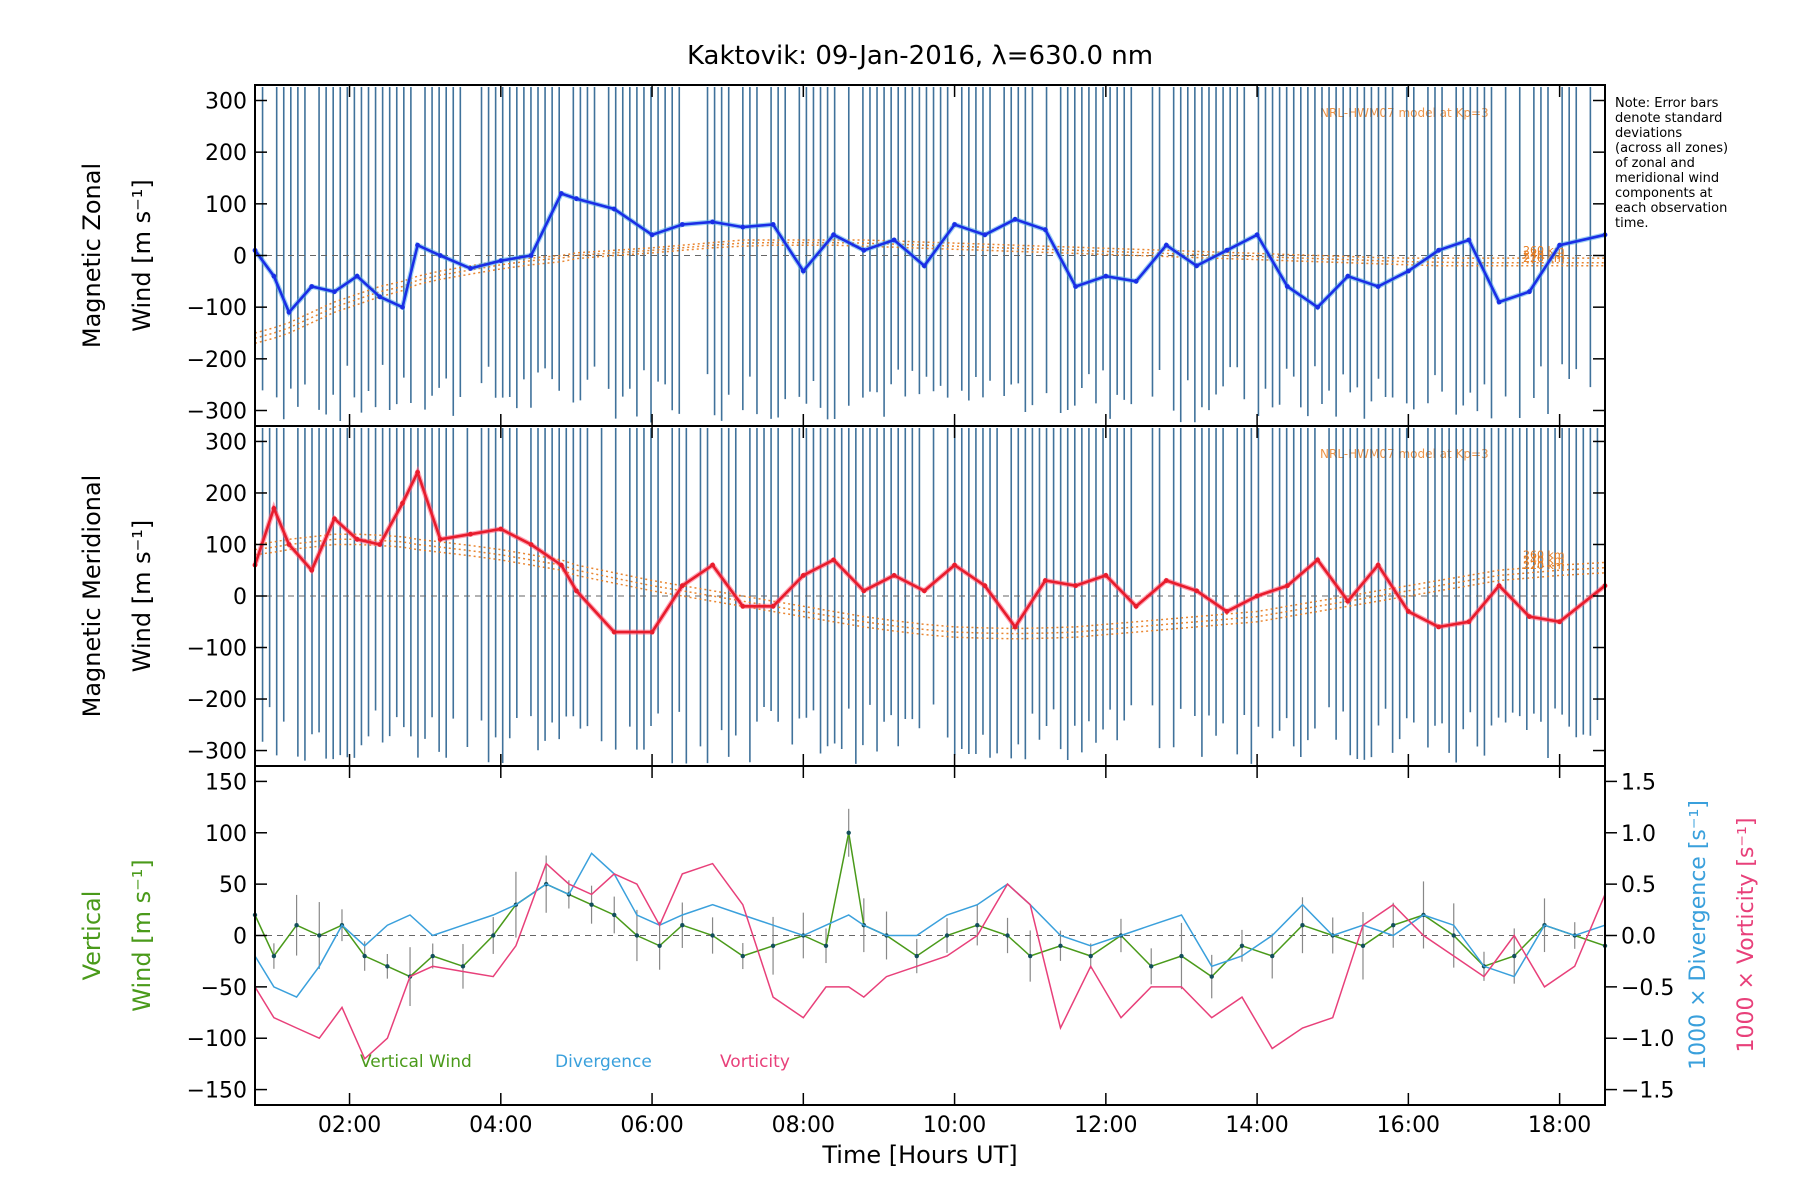  I want to click on model-altitude-label: 260 km, so click(1544, 555).